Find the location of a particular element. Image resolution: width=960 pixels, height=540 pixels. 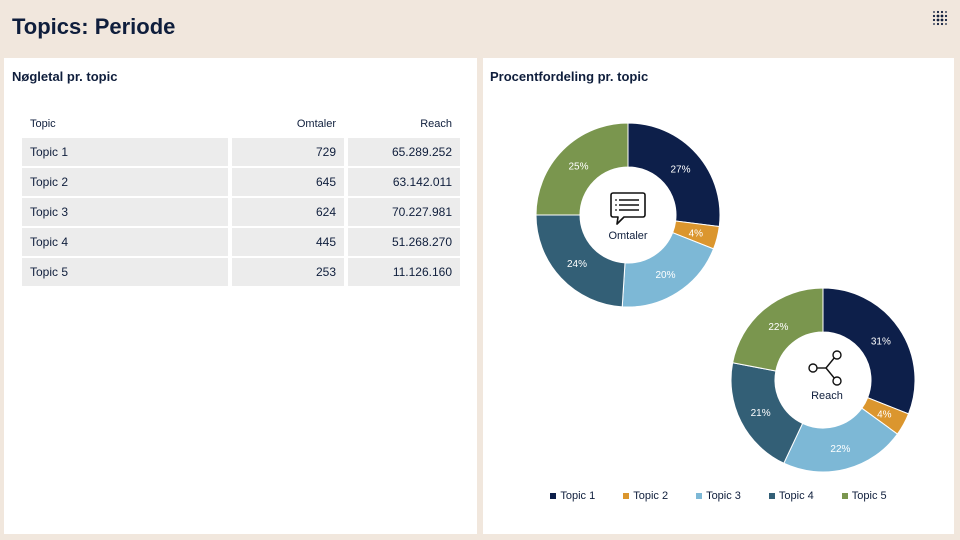

legend-label: Topic 5 is located at coordinates (869, 496).